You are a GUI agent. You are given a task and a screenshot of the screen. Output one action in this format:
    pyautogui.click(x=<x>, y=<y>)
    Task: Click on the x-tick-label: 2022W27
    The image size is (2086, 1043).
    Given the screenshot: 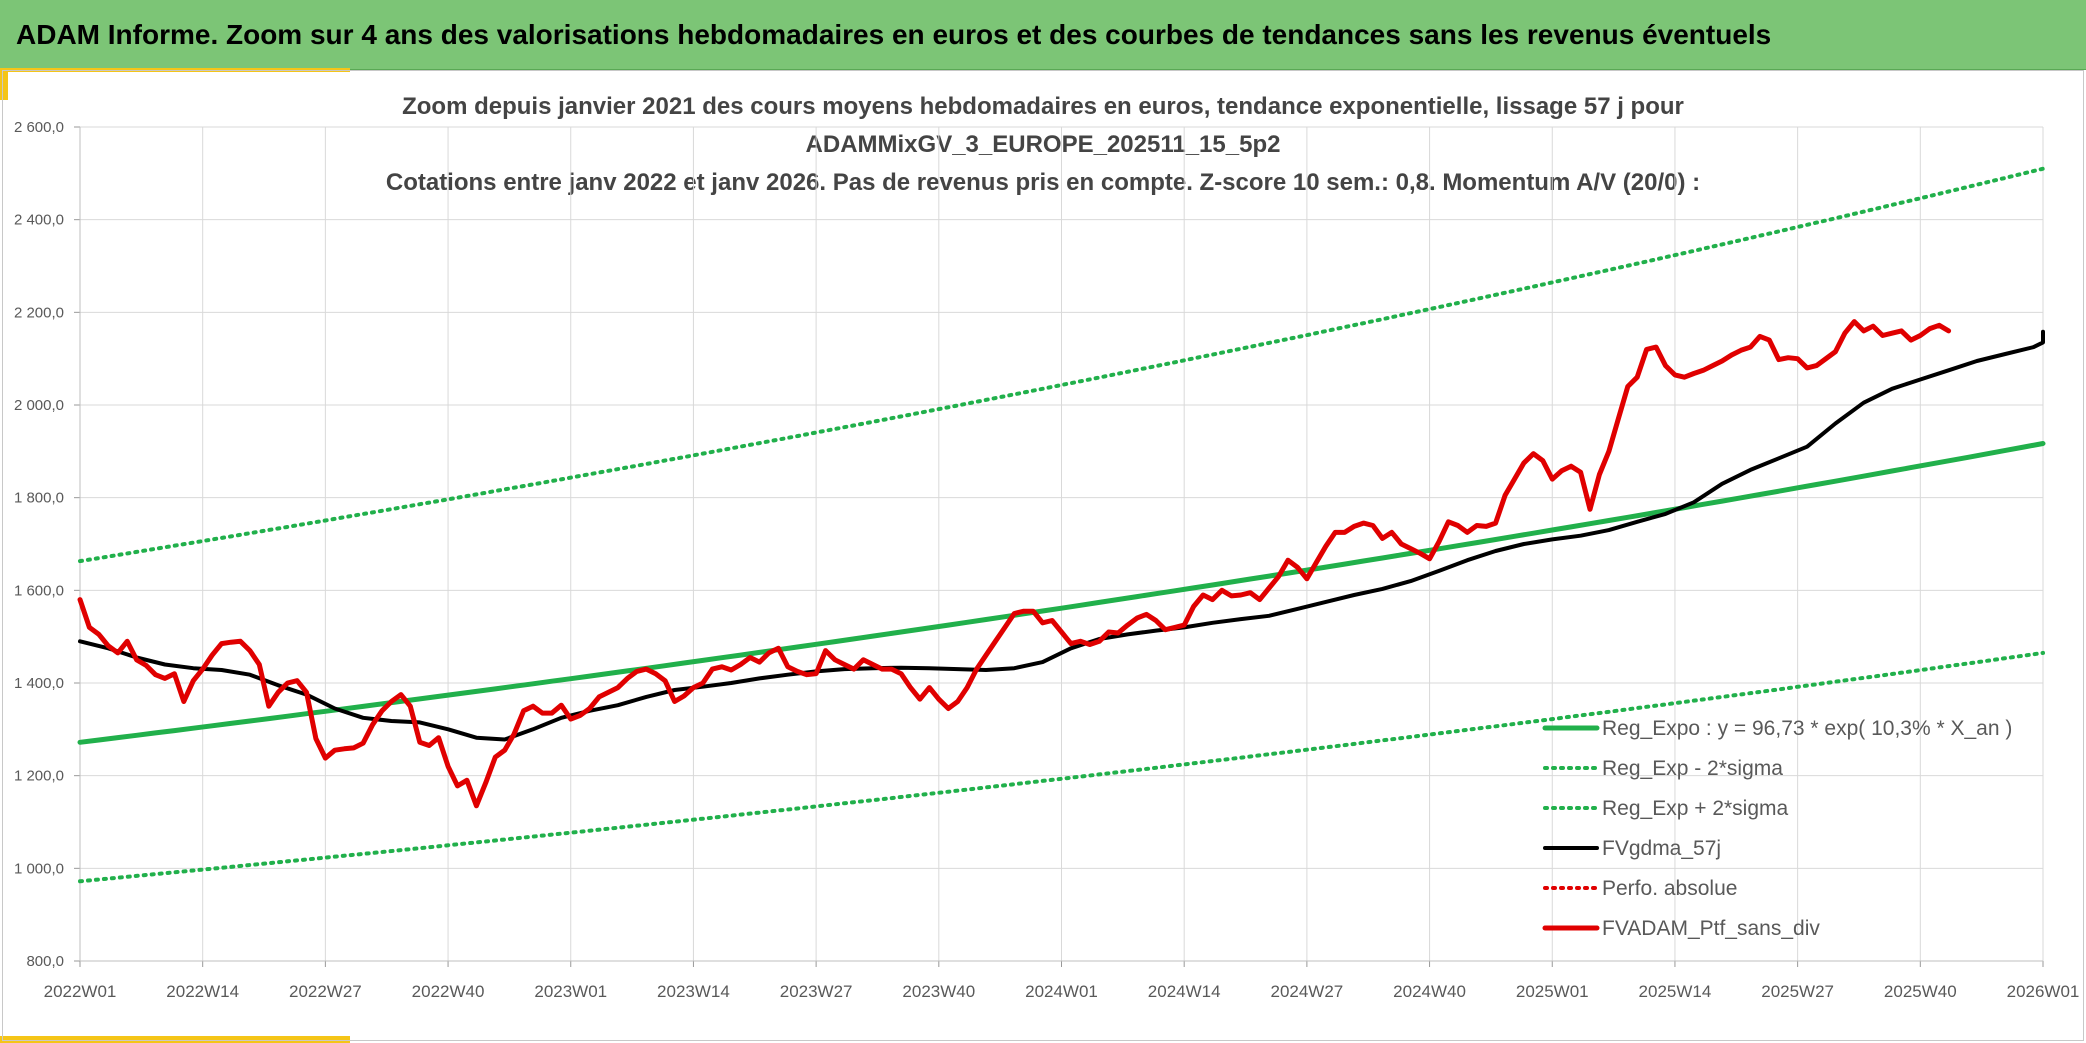 What is the action you would take?
    pyautogui.click(x=325, y=991)
    